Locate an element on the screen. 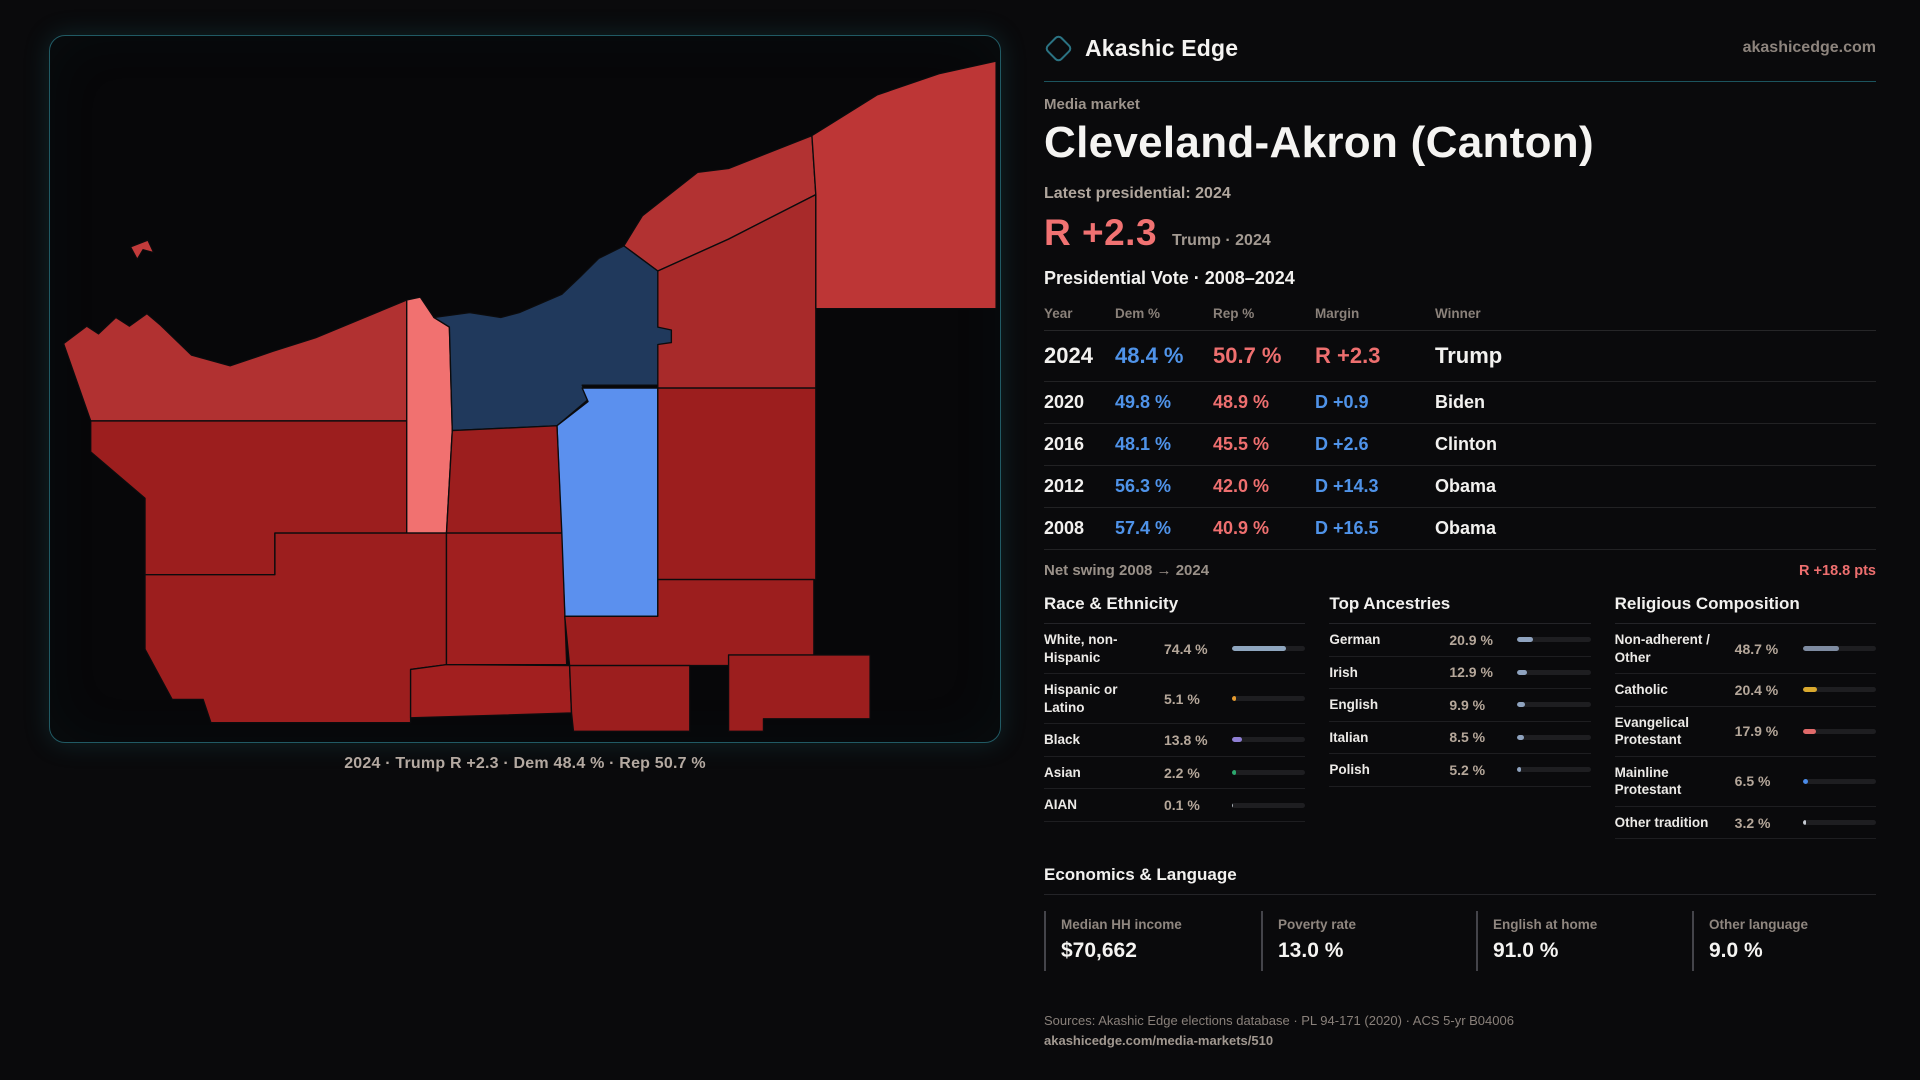 The width and height of the screenshot is (1920, 1080). year-cell: 2012 is located at coordinates (1064, 486).